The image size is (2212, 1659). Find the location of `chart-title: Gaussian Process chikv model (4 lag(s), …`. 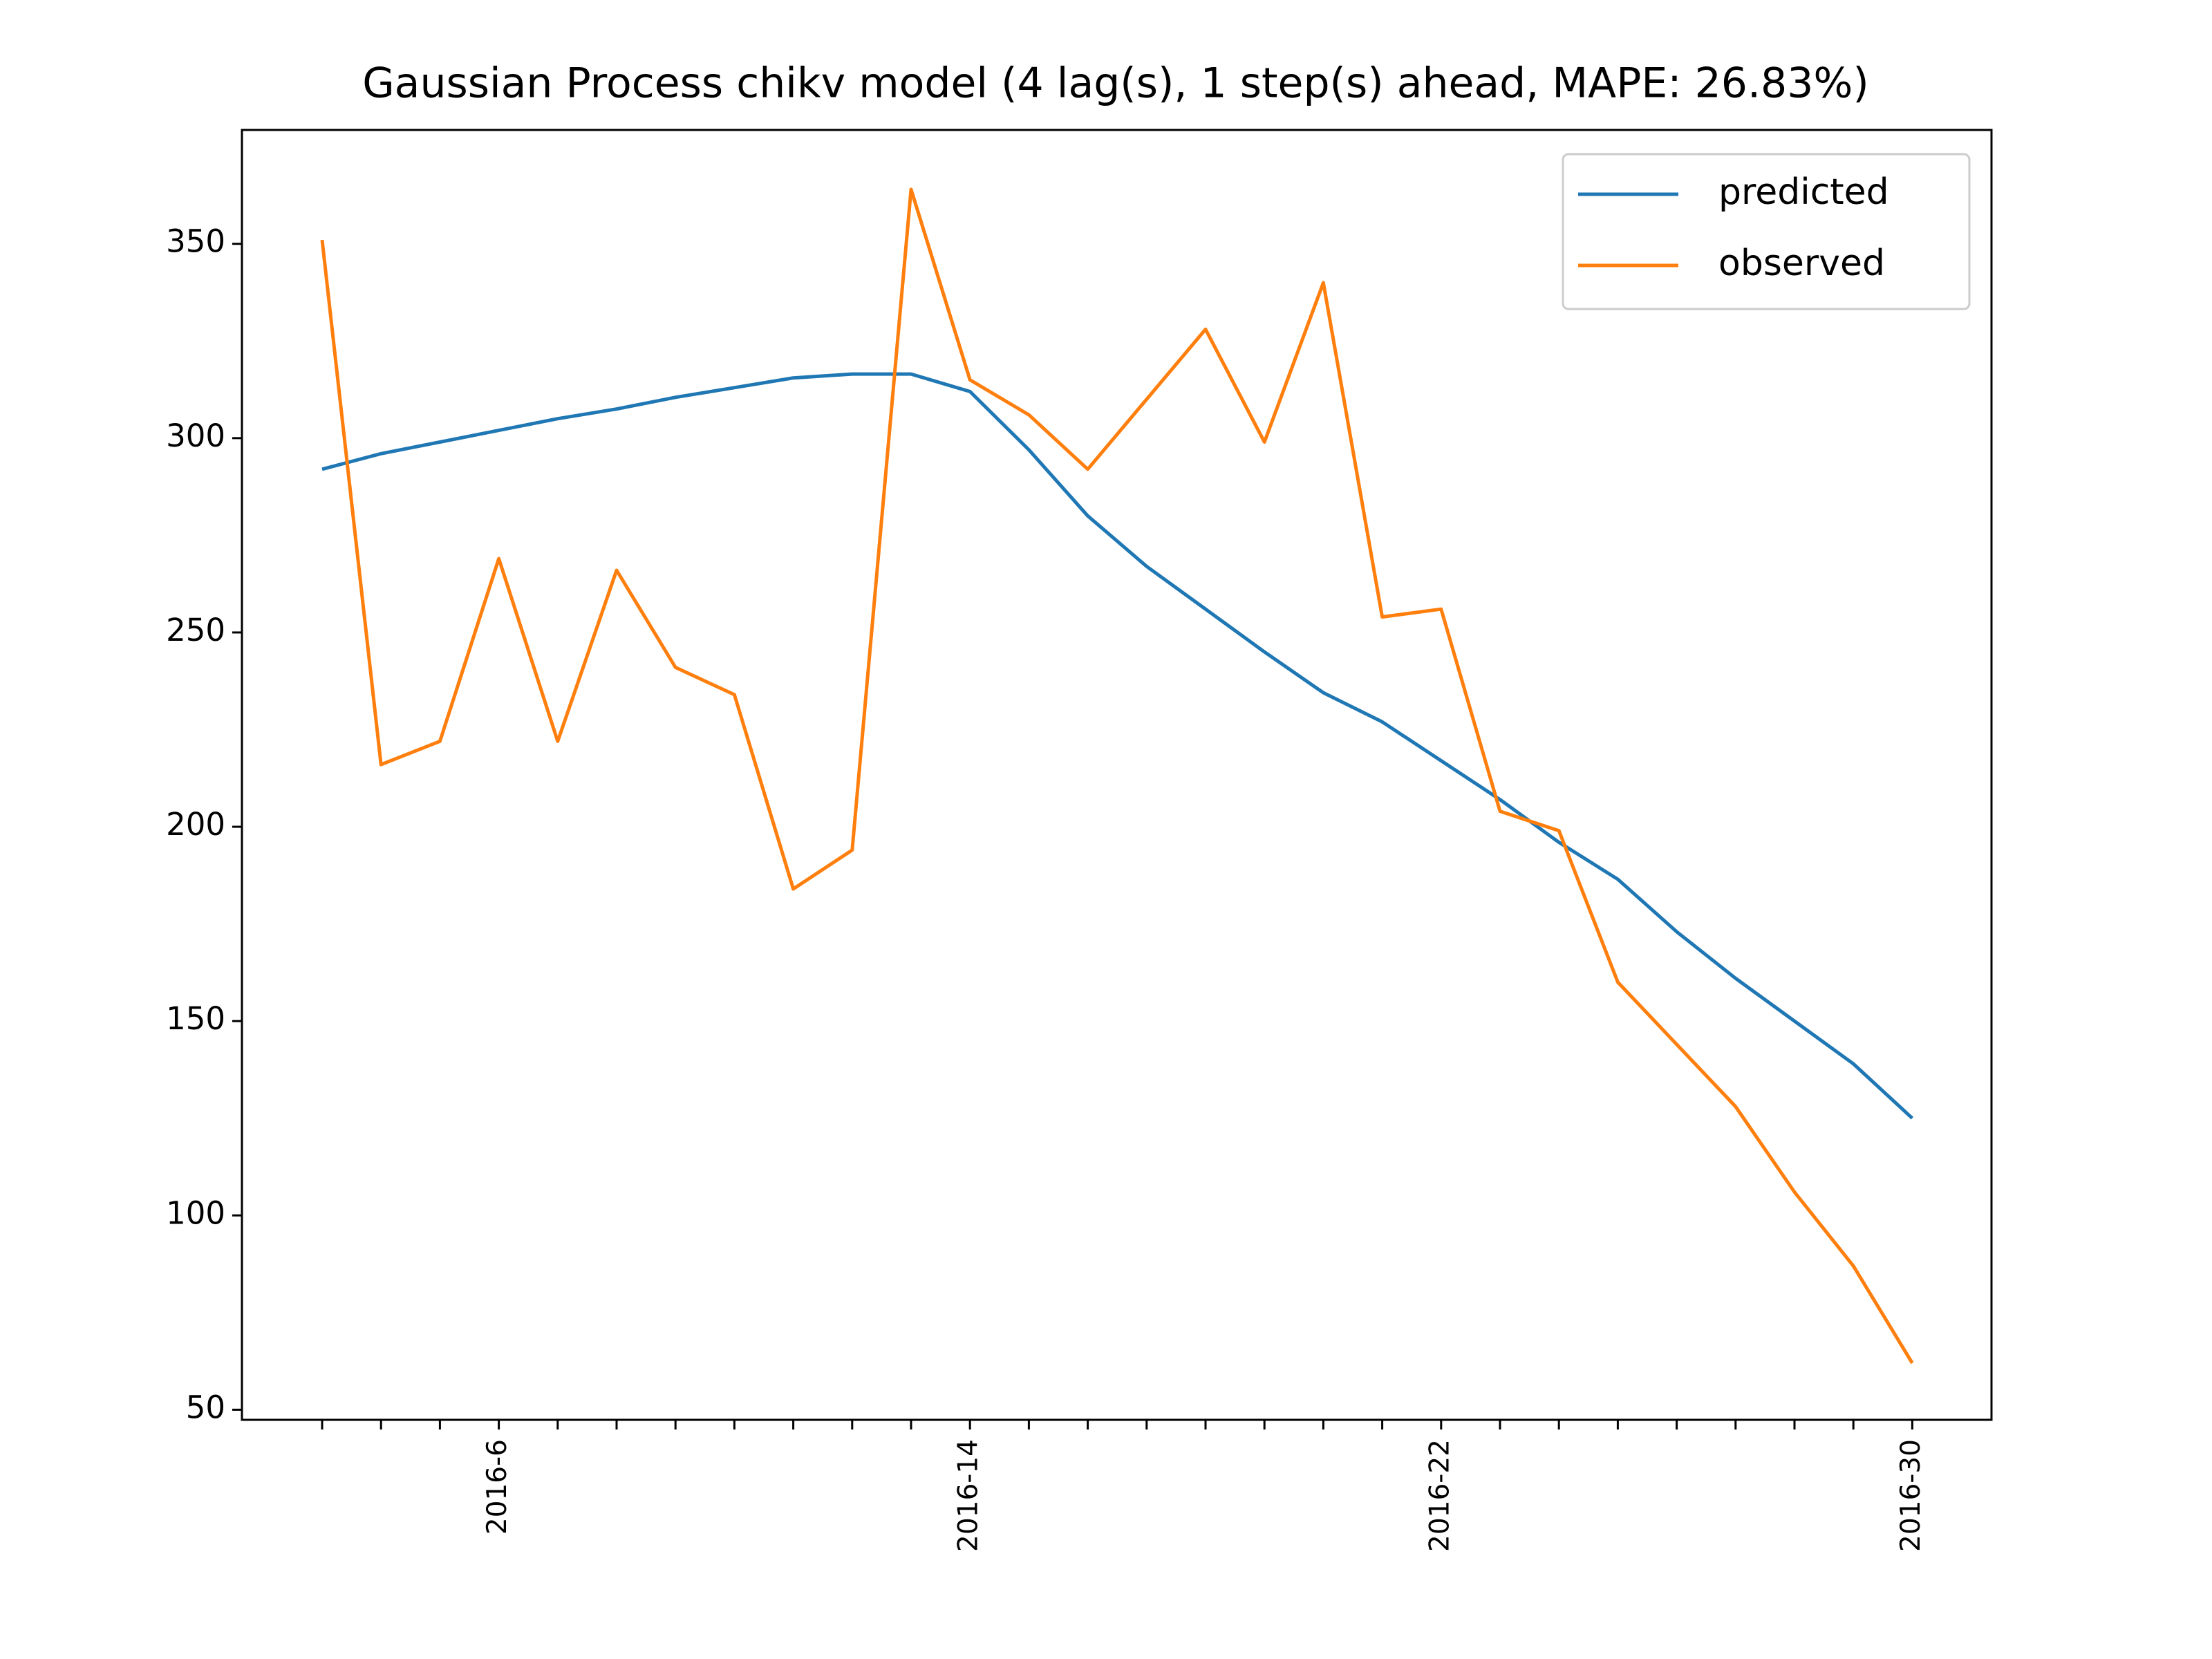

chart-title: Gaussian Process chikv model (4 lag(s), … is located at coordinates (1115, 83).